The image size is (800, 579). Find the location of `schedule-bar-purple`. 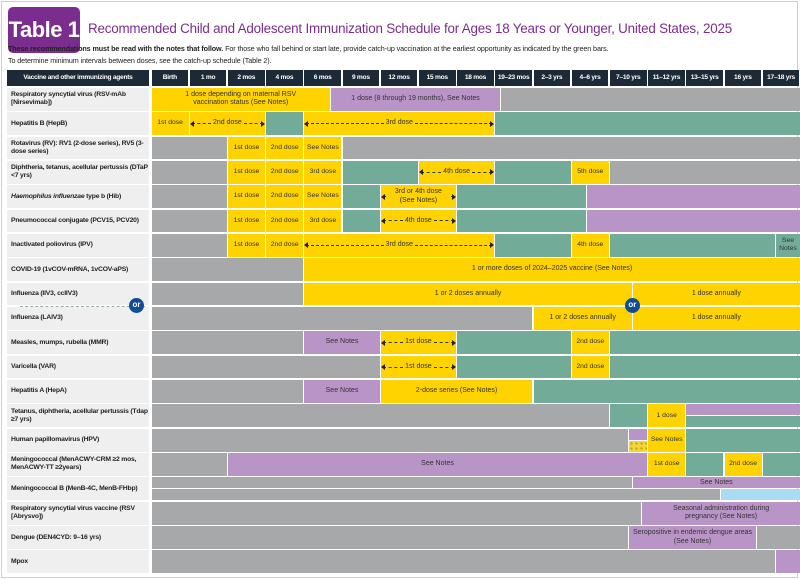

schedule-bar-purple is located at coordinates (788, 562).